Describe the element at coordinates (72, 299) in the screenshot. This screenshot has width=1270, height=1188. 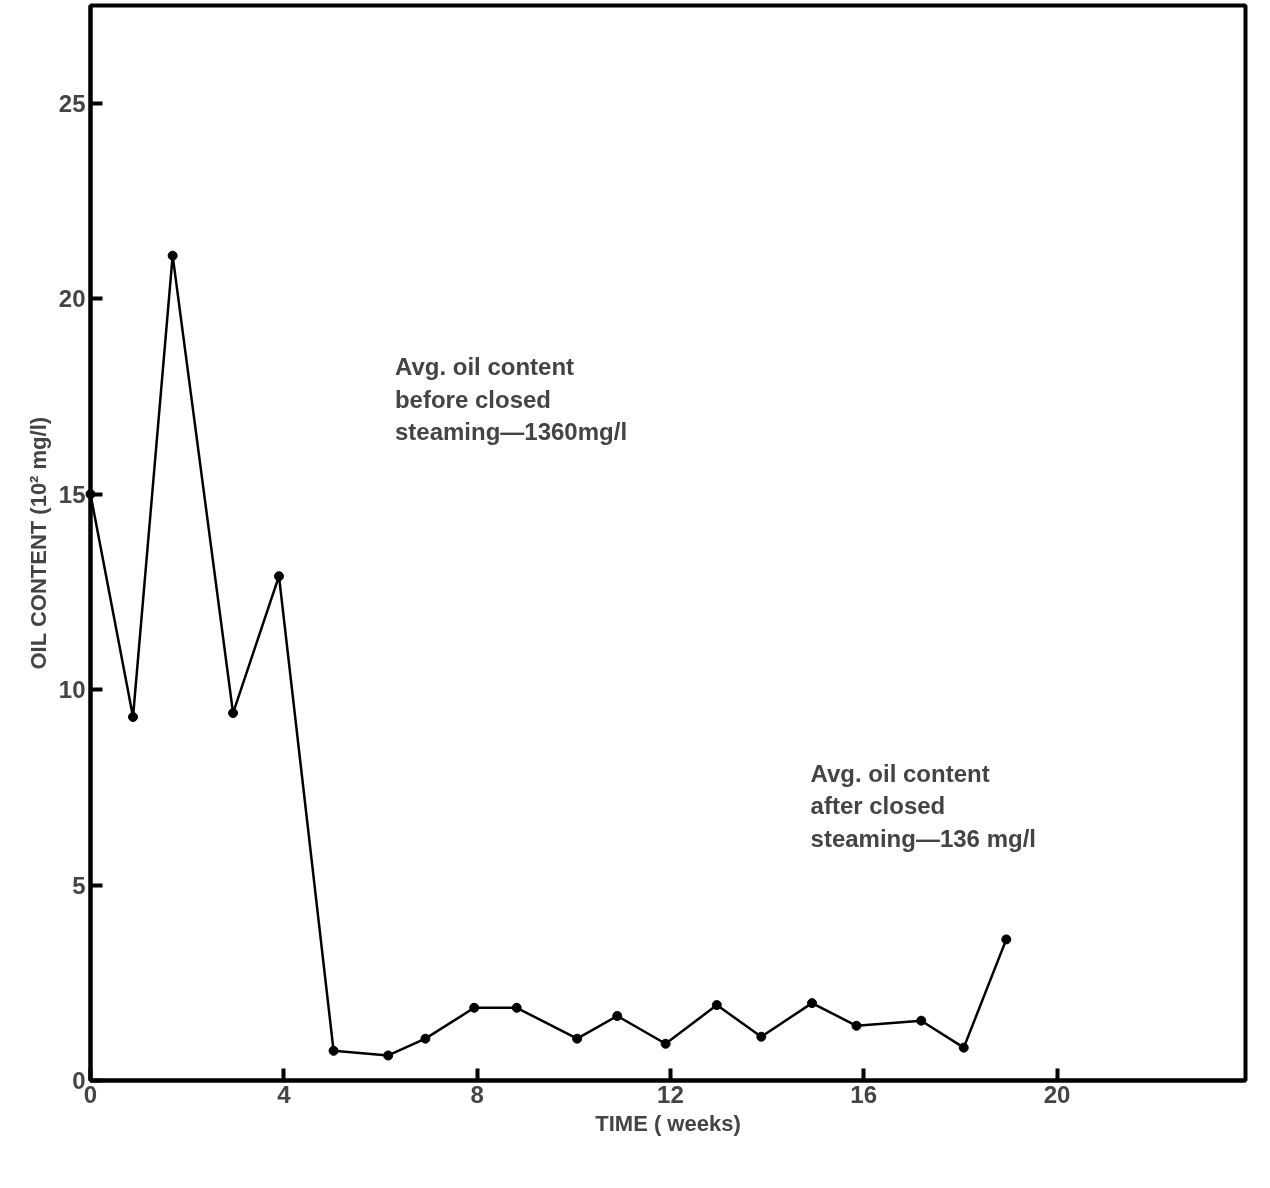
I see `y-tick-label: 20` at that location.